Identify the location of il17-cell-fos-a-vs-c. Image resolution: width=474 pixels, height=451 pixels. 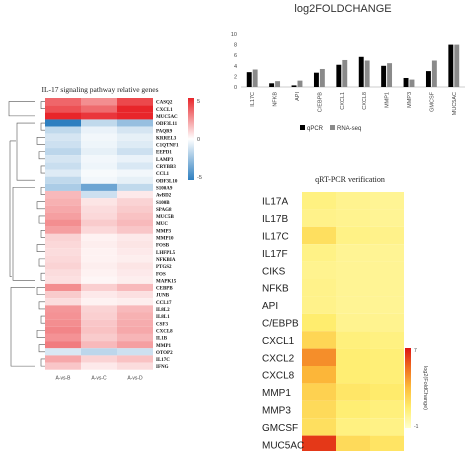
(99, 273).